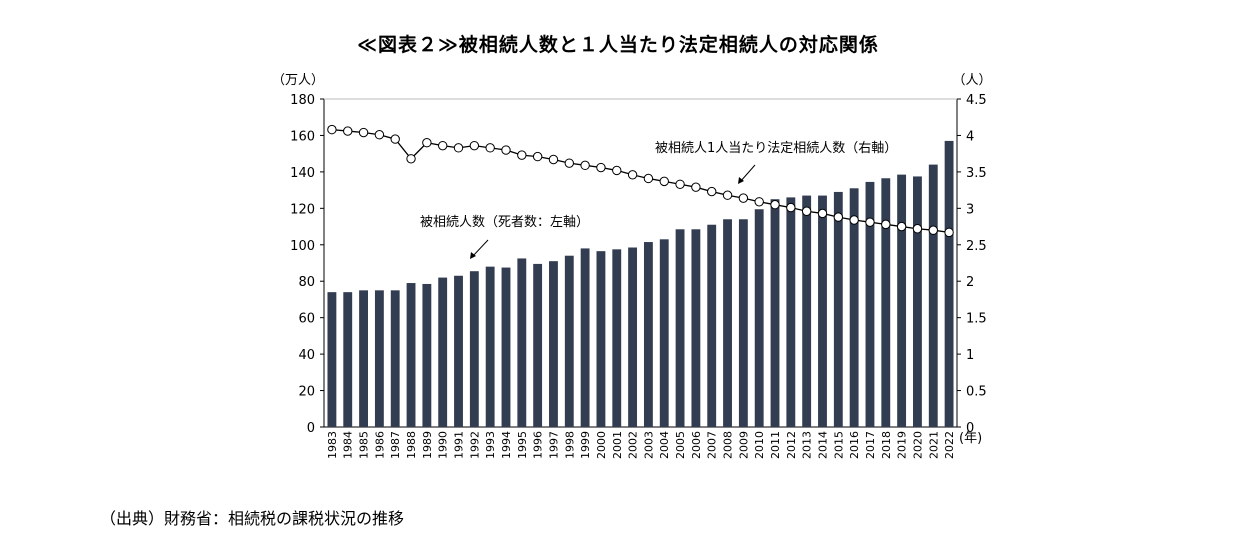  What do you see at coordinates (553, 445) in the screenshot?
I see `x-tick-label: 1997` at bounding box center [553, 445].